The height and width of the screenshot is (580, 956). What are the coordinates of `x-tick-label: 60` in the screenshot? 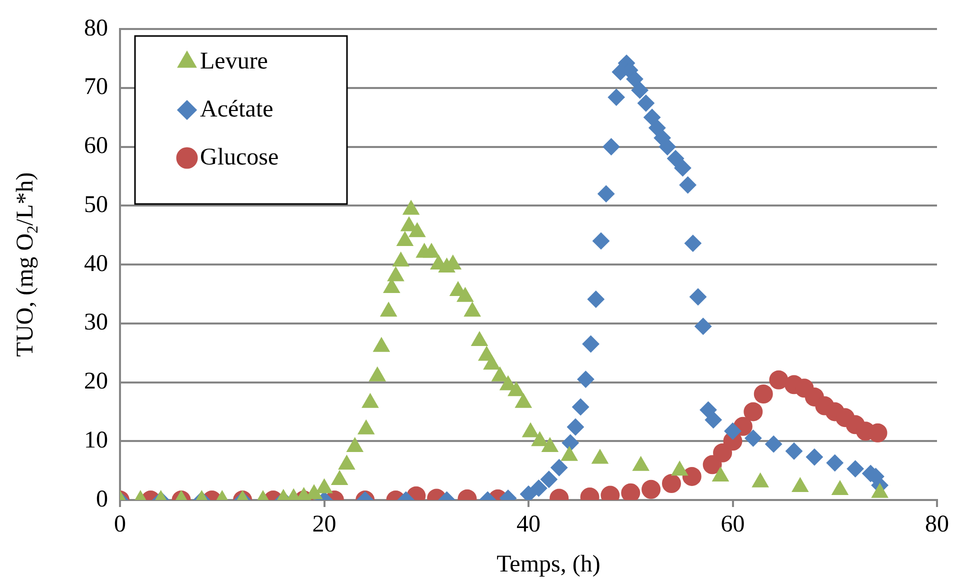 It's located at (732, 525).